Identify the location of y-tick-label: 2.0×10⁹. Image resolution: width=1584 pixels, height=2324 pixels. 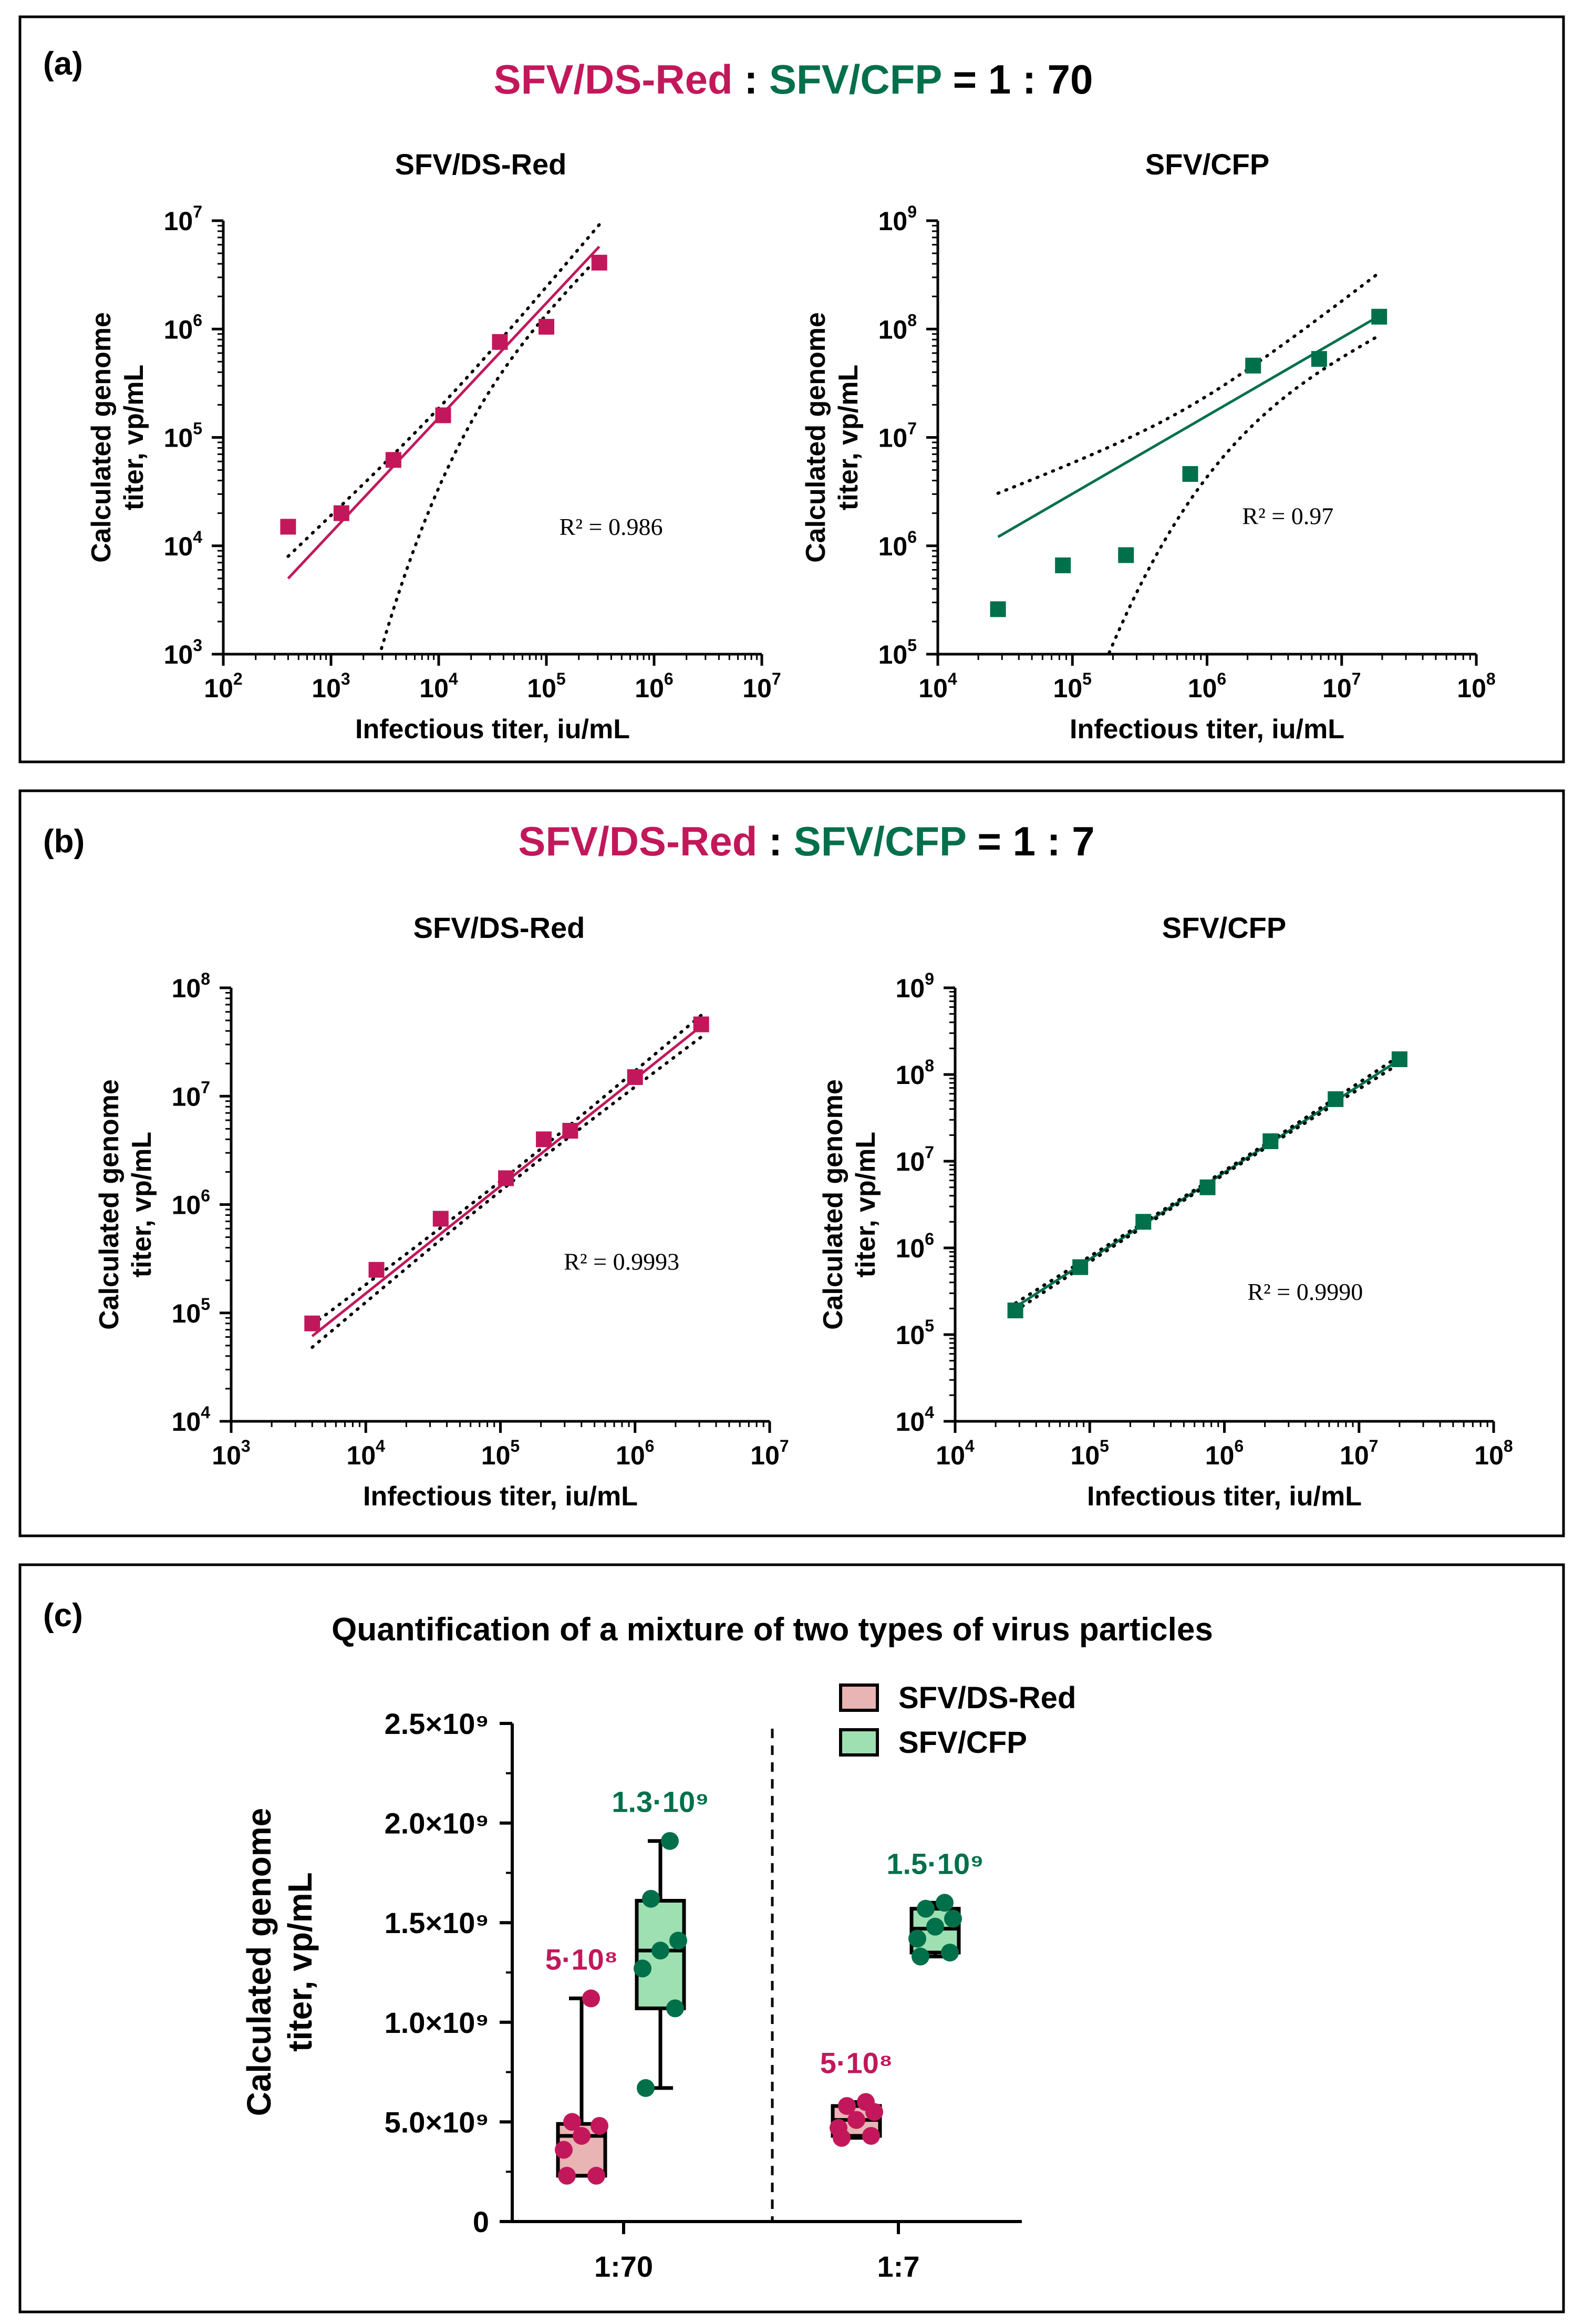
(437, 1823).